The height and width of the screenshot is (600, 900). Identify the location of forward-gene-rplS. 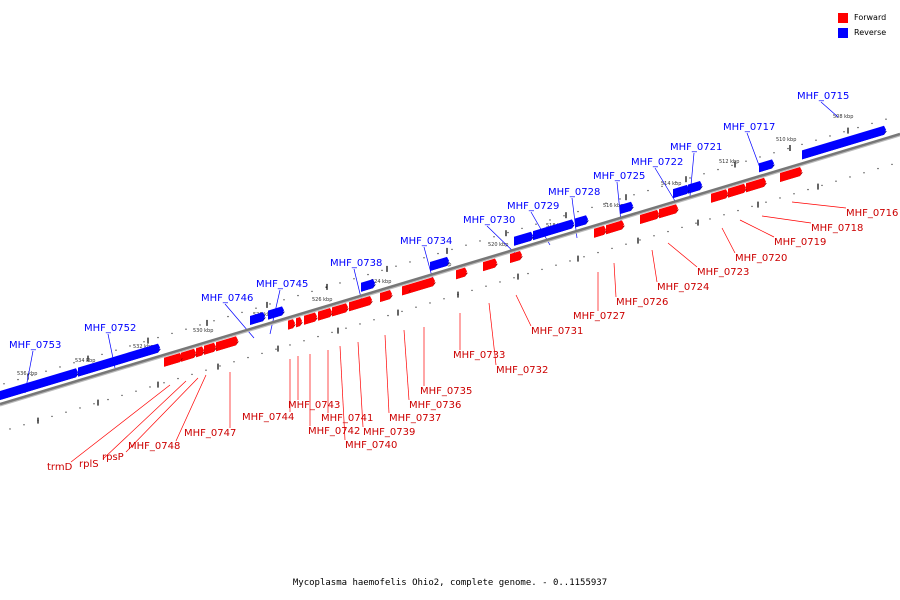
(188, 355).